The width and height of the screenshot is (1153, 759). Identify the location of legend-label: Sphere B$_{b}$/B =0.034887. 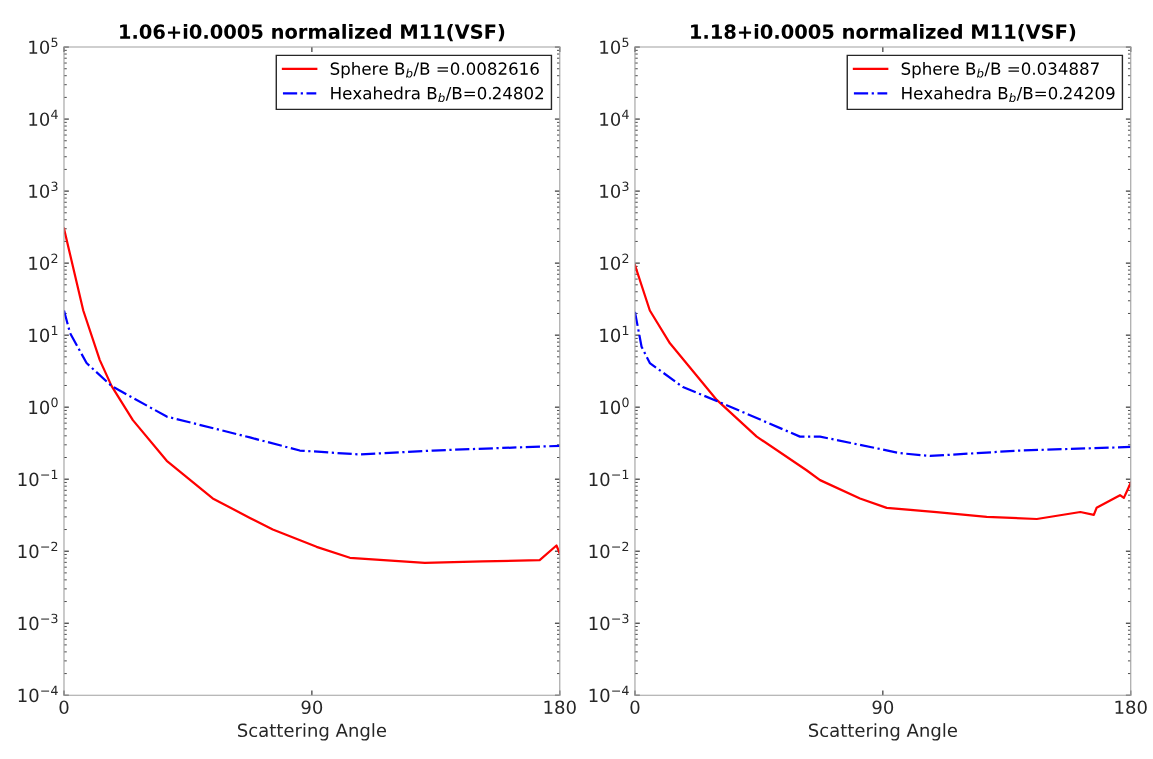
(1000, 70).